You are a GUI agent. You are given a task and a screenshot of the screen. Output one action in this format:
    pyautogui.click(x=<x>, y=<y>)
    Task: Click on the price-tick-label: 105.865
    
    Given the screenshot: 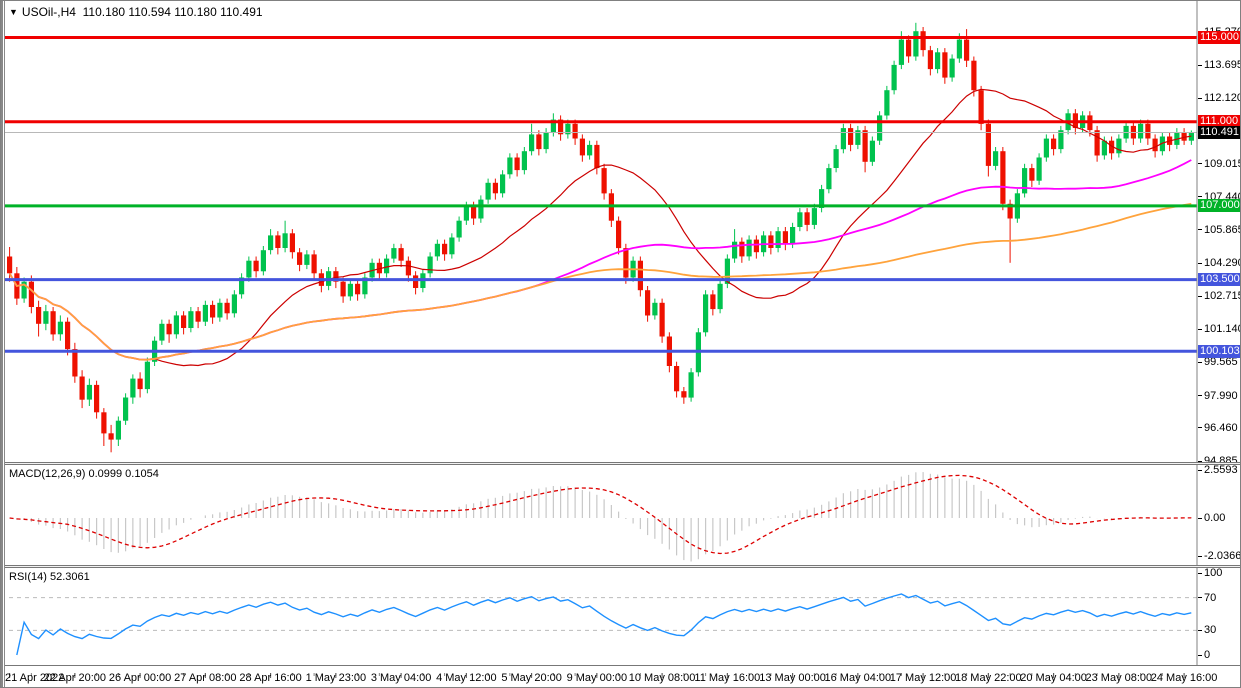 What is the action you would take?
    pyautogui.click(x=1219, y=230)
    